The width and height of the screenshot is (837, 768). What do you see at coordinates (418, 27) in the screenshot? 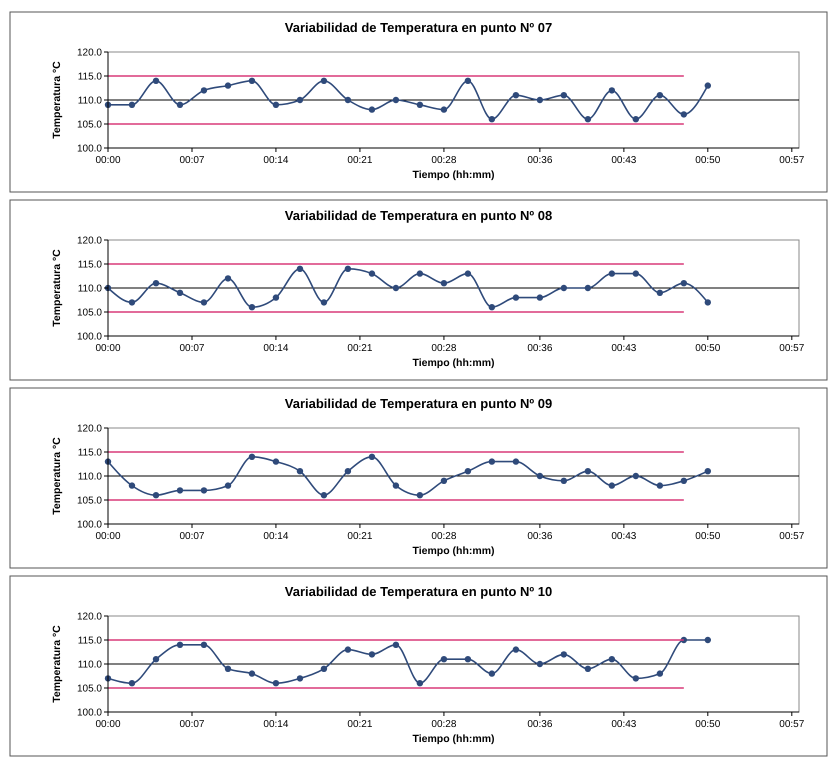
I see `chart-title: Variabilidad de Temperatura en punto Nº 07` at bounding box center [418, 27].